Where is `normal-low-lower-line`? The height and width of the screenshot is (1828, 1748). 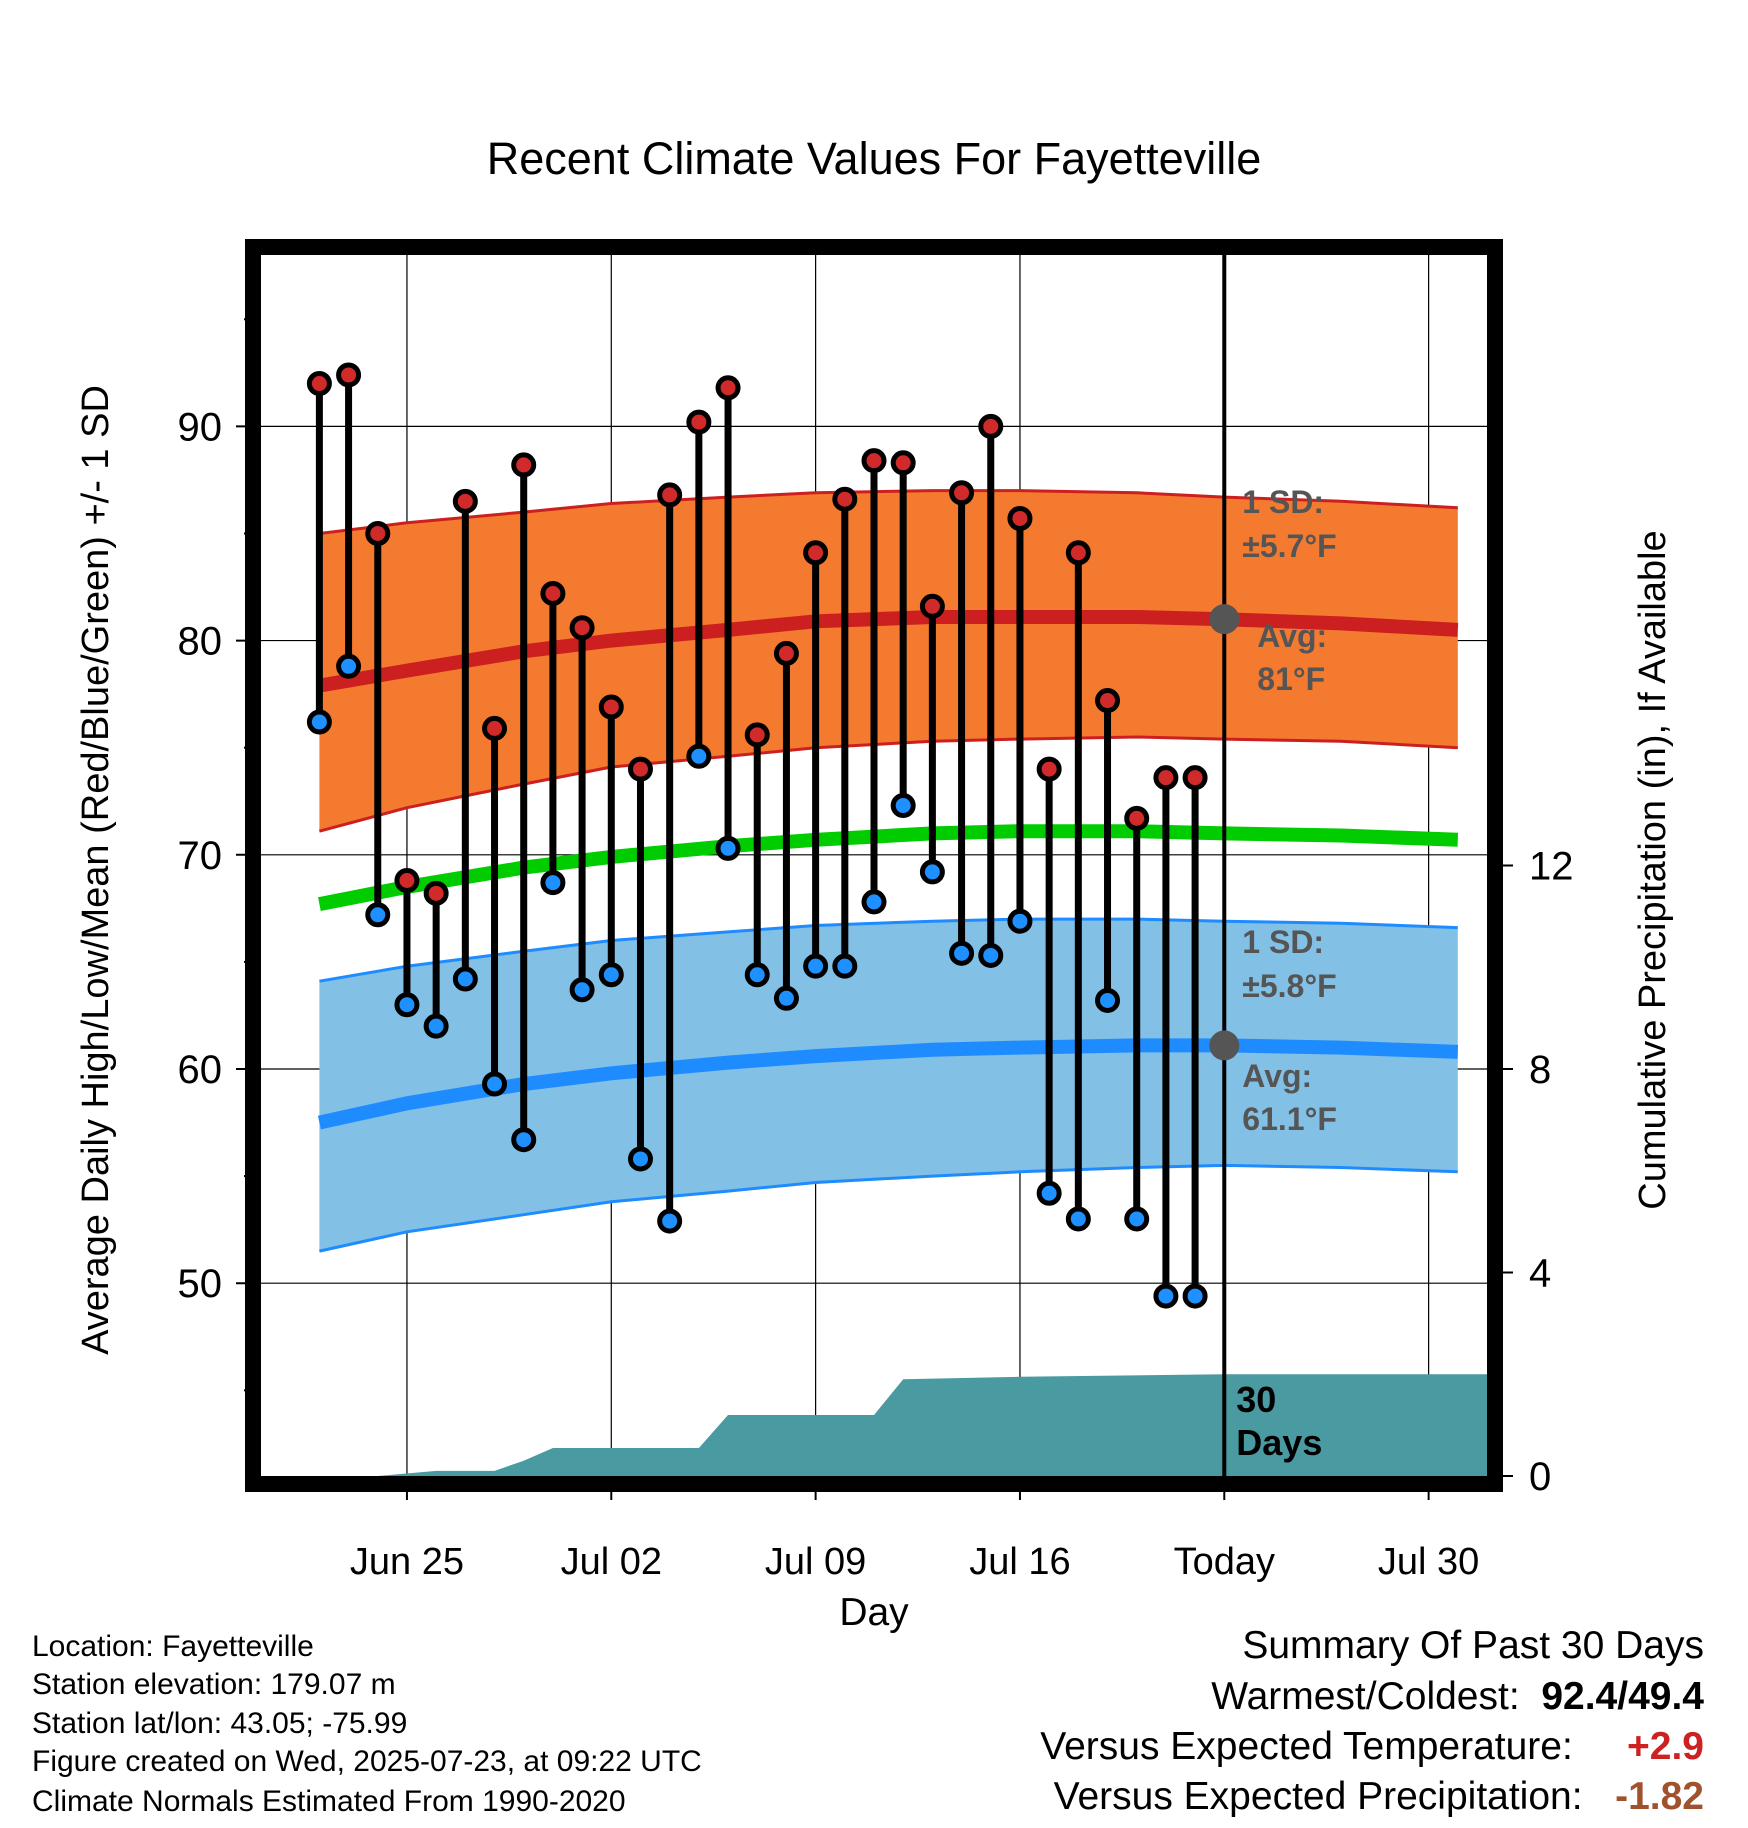 normal-low-lower-line is located at coordinates (888, 1208).